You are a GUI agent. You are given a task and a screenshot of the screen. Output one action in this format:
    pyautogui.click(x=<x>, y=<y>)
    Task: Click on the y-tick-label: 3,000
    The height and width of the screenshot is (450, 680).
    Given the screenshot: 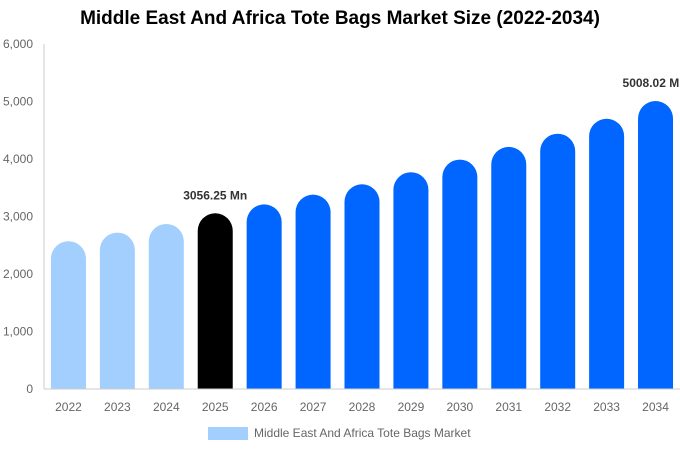 What is the action you would take?
    pyautogui.click(x=18, y=217)
    